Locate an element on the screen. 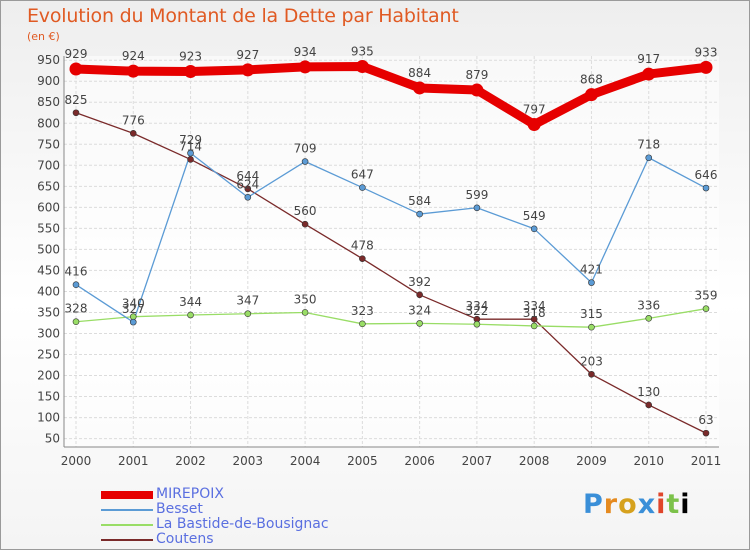  data-label-la-bastide: 322 is located at coordinates (476, 311).